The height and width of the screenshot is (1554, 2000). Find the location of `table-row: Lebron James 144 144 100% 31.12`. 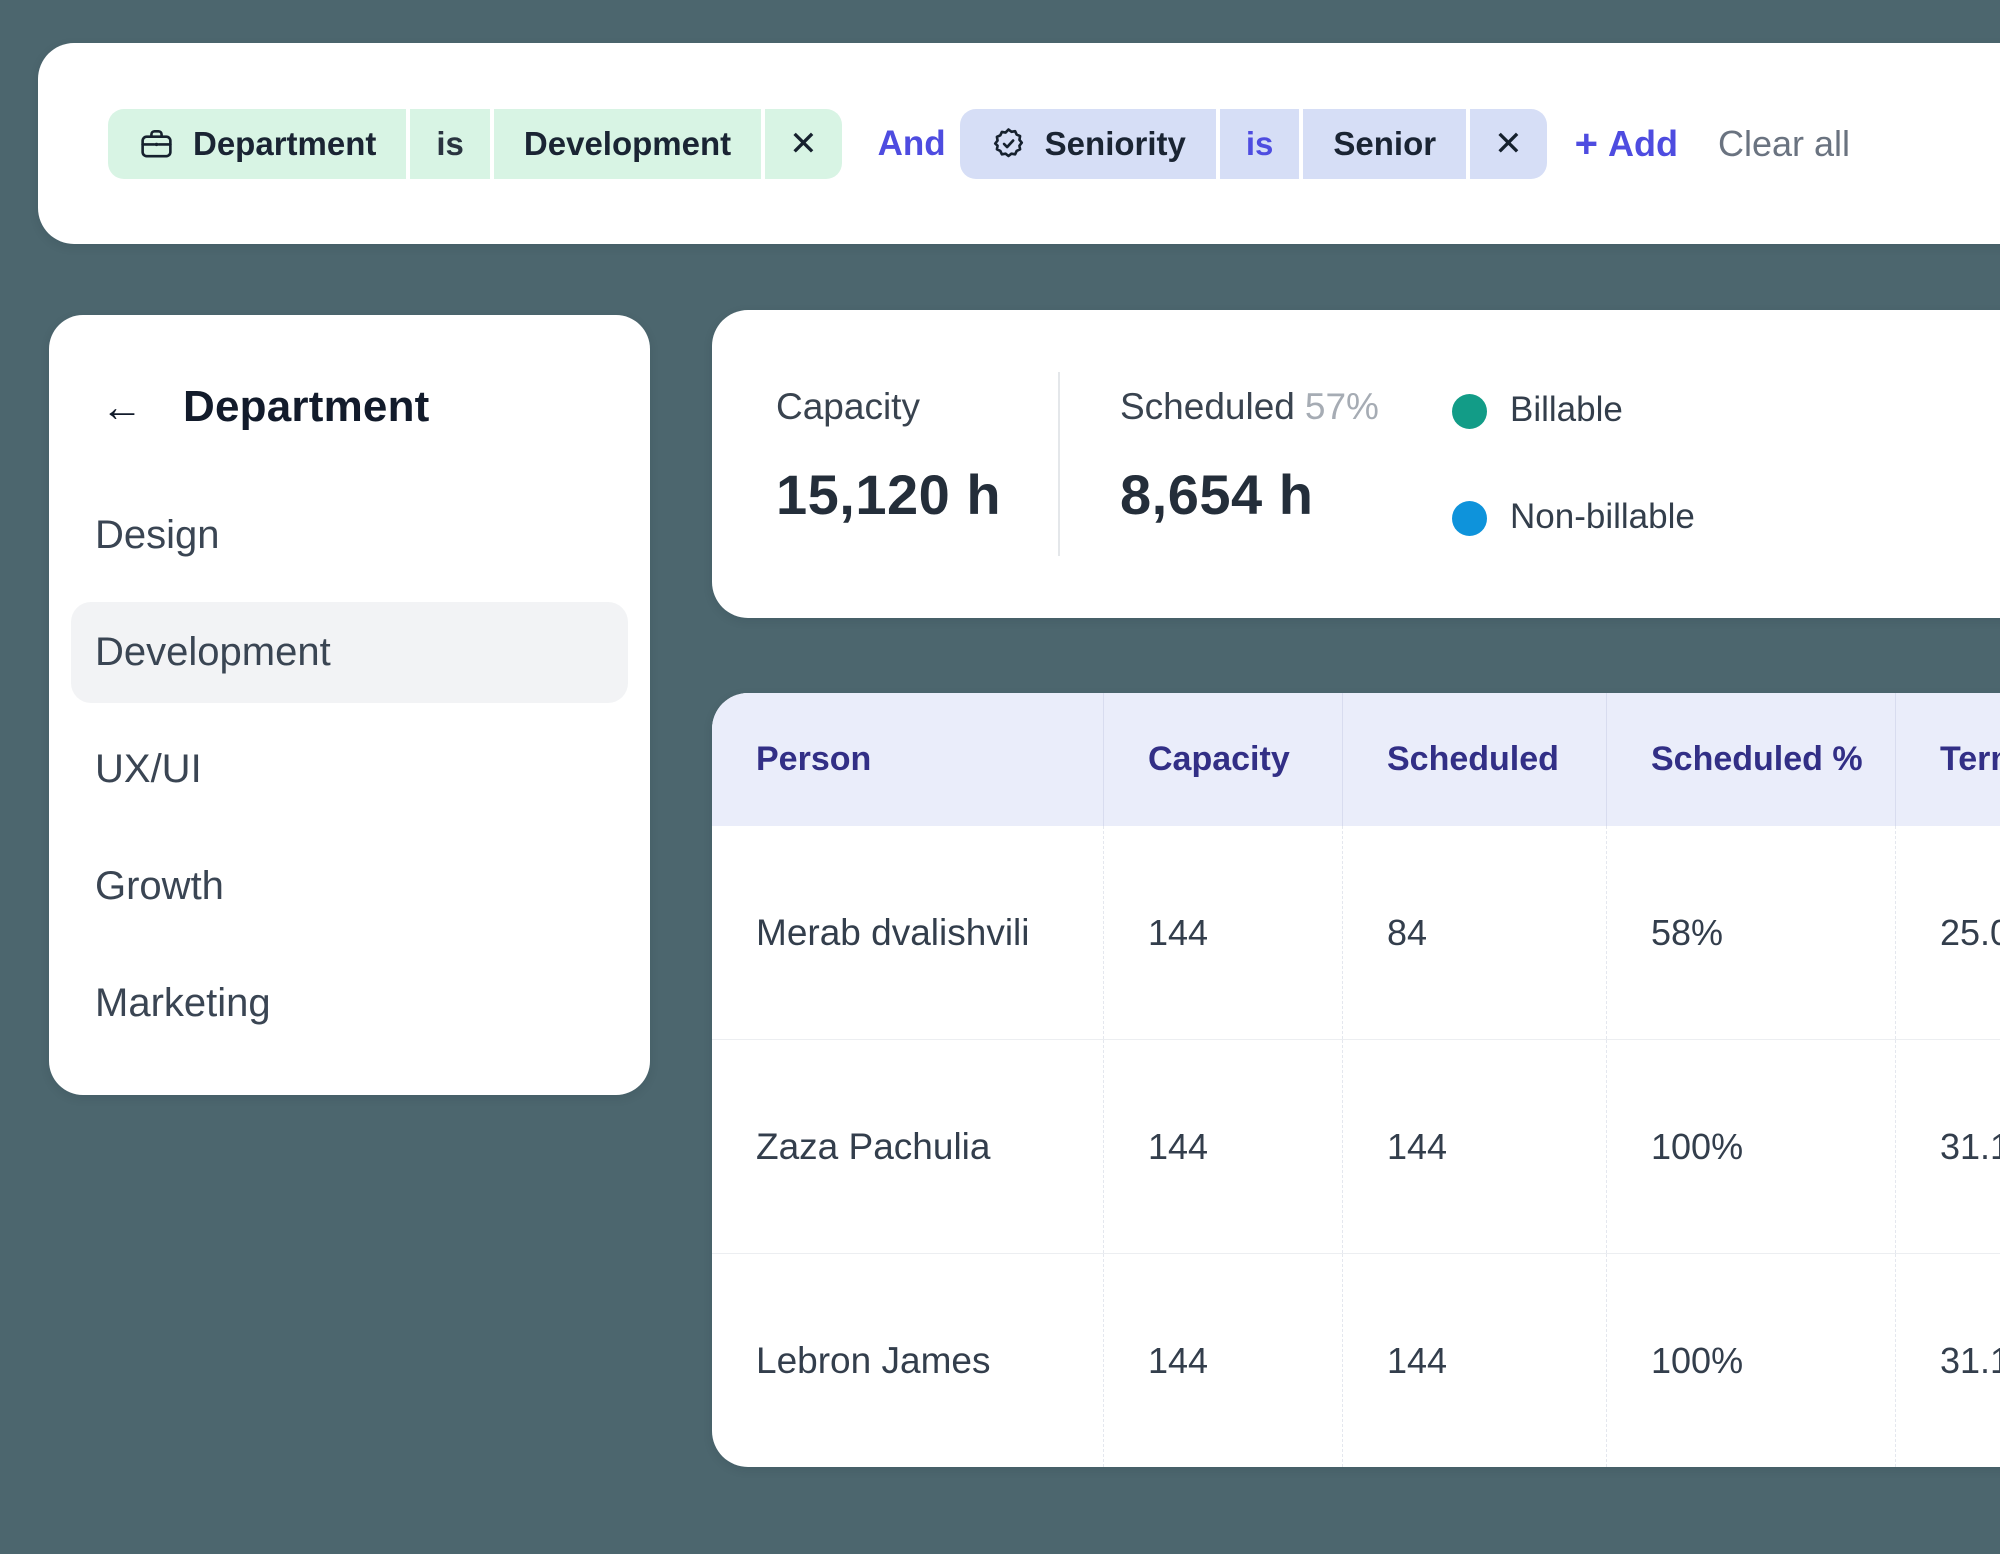

table-row: Lebron James 144 144 100% 31.12 is located at coordinates (1356, 1360).